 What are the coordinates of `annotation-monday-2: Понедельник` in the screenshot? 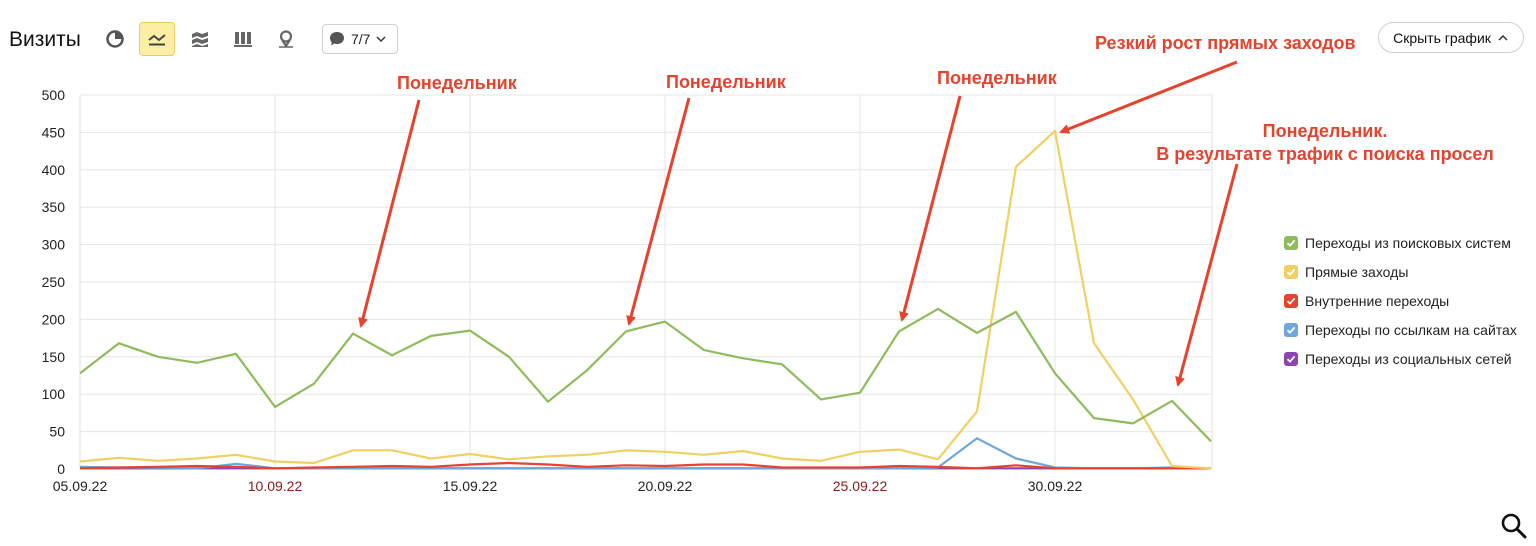 It's located at (726, 82).